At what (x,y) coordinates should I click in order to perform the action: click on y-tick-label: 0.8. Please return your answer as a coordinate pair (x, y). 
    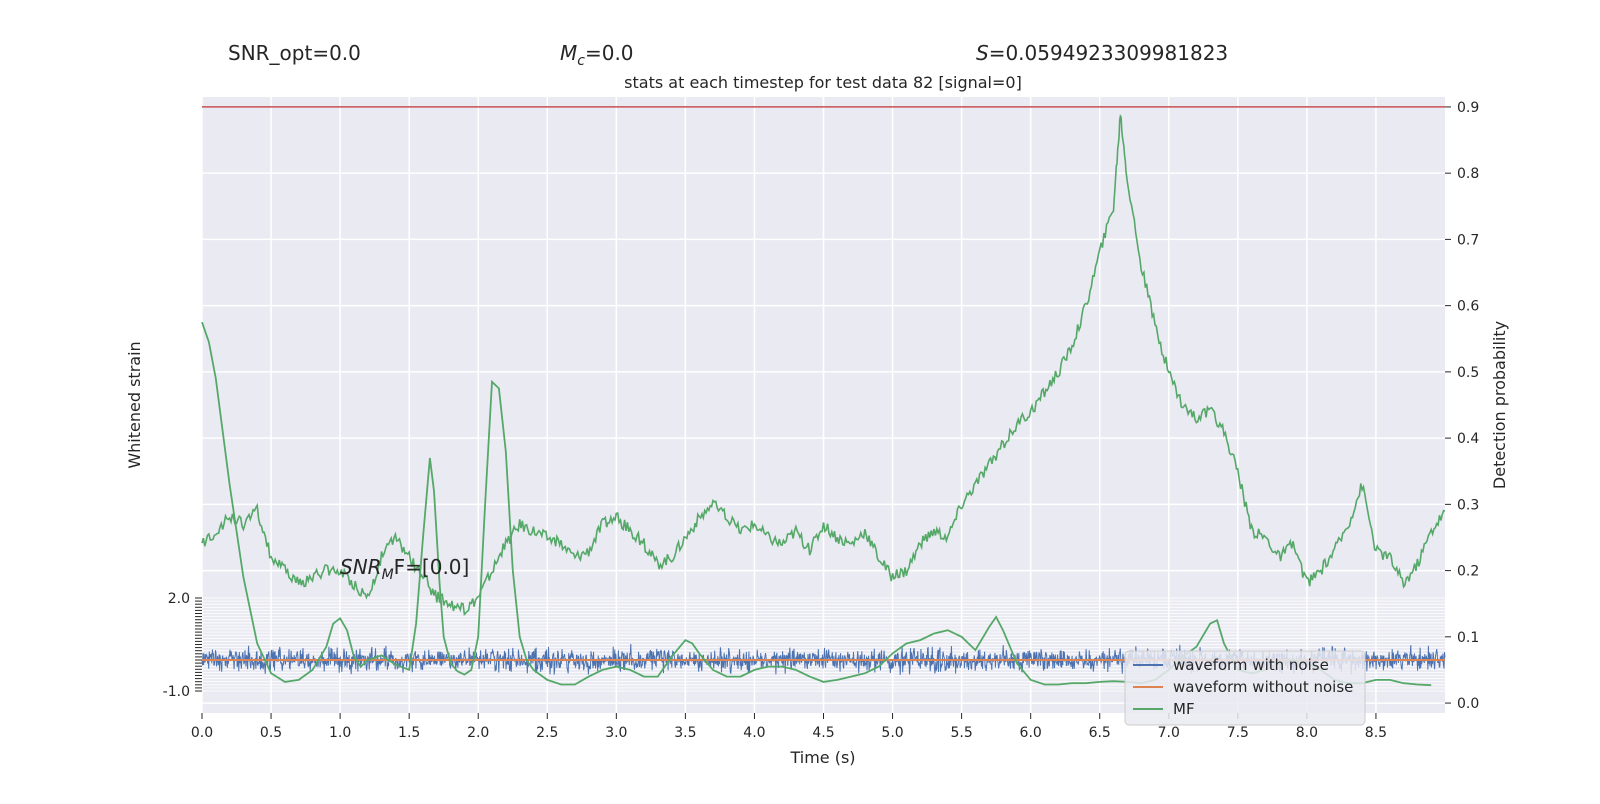
    Looking at the image, I should click on (1468, 174).